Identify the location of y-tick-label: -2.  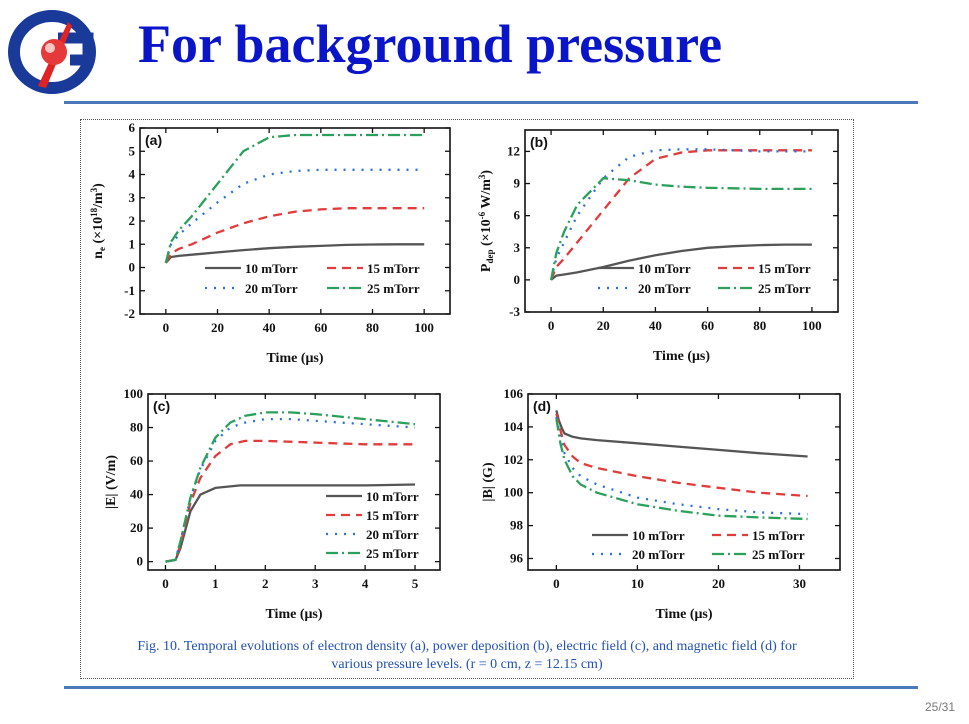
(129, 313).